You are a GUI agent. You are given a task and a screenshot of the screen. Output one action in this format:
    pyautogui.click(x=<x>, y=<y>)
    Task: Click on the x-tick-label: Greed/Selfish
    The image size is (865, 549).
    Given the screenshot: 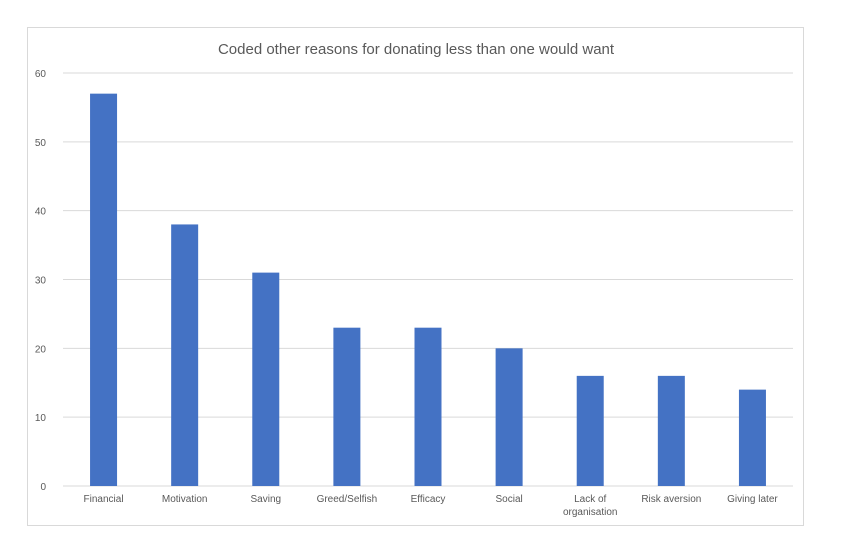 What is the action you would take?
    pyautogui.click(x=347, y=499)
    